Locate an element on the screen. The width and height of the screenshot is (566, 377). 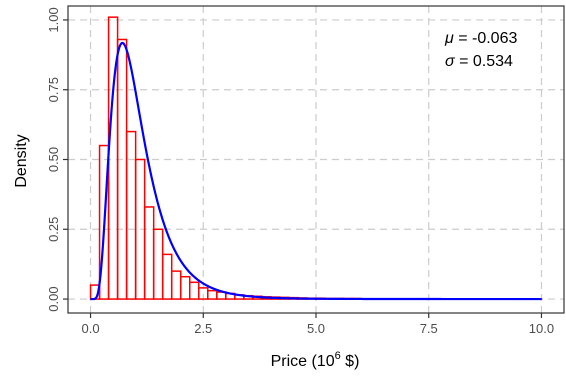
x-axis-ticks: 0.0 2.5 5.0 7.5 10.0 is located at coordinates (318, 324).